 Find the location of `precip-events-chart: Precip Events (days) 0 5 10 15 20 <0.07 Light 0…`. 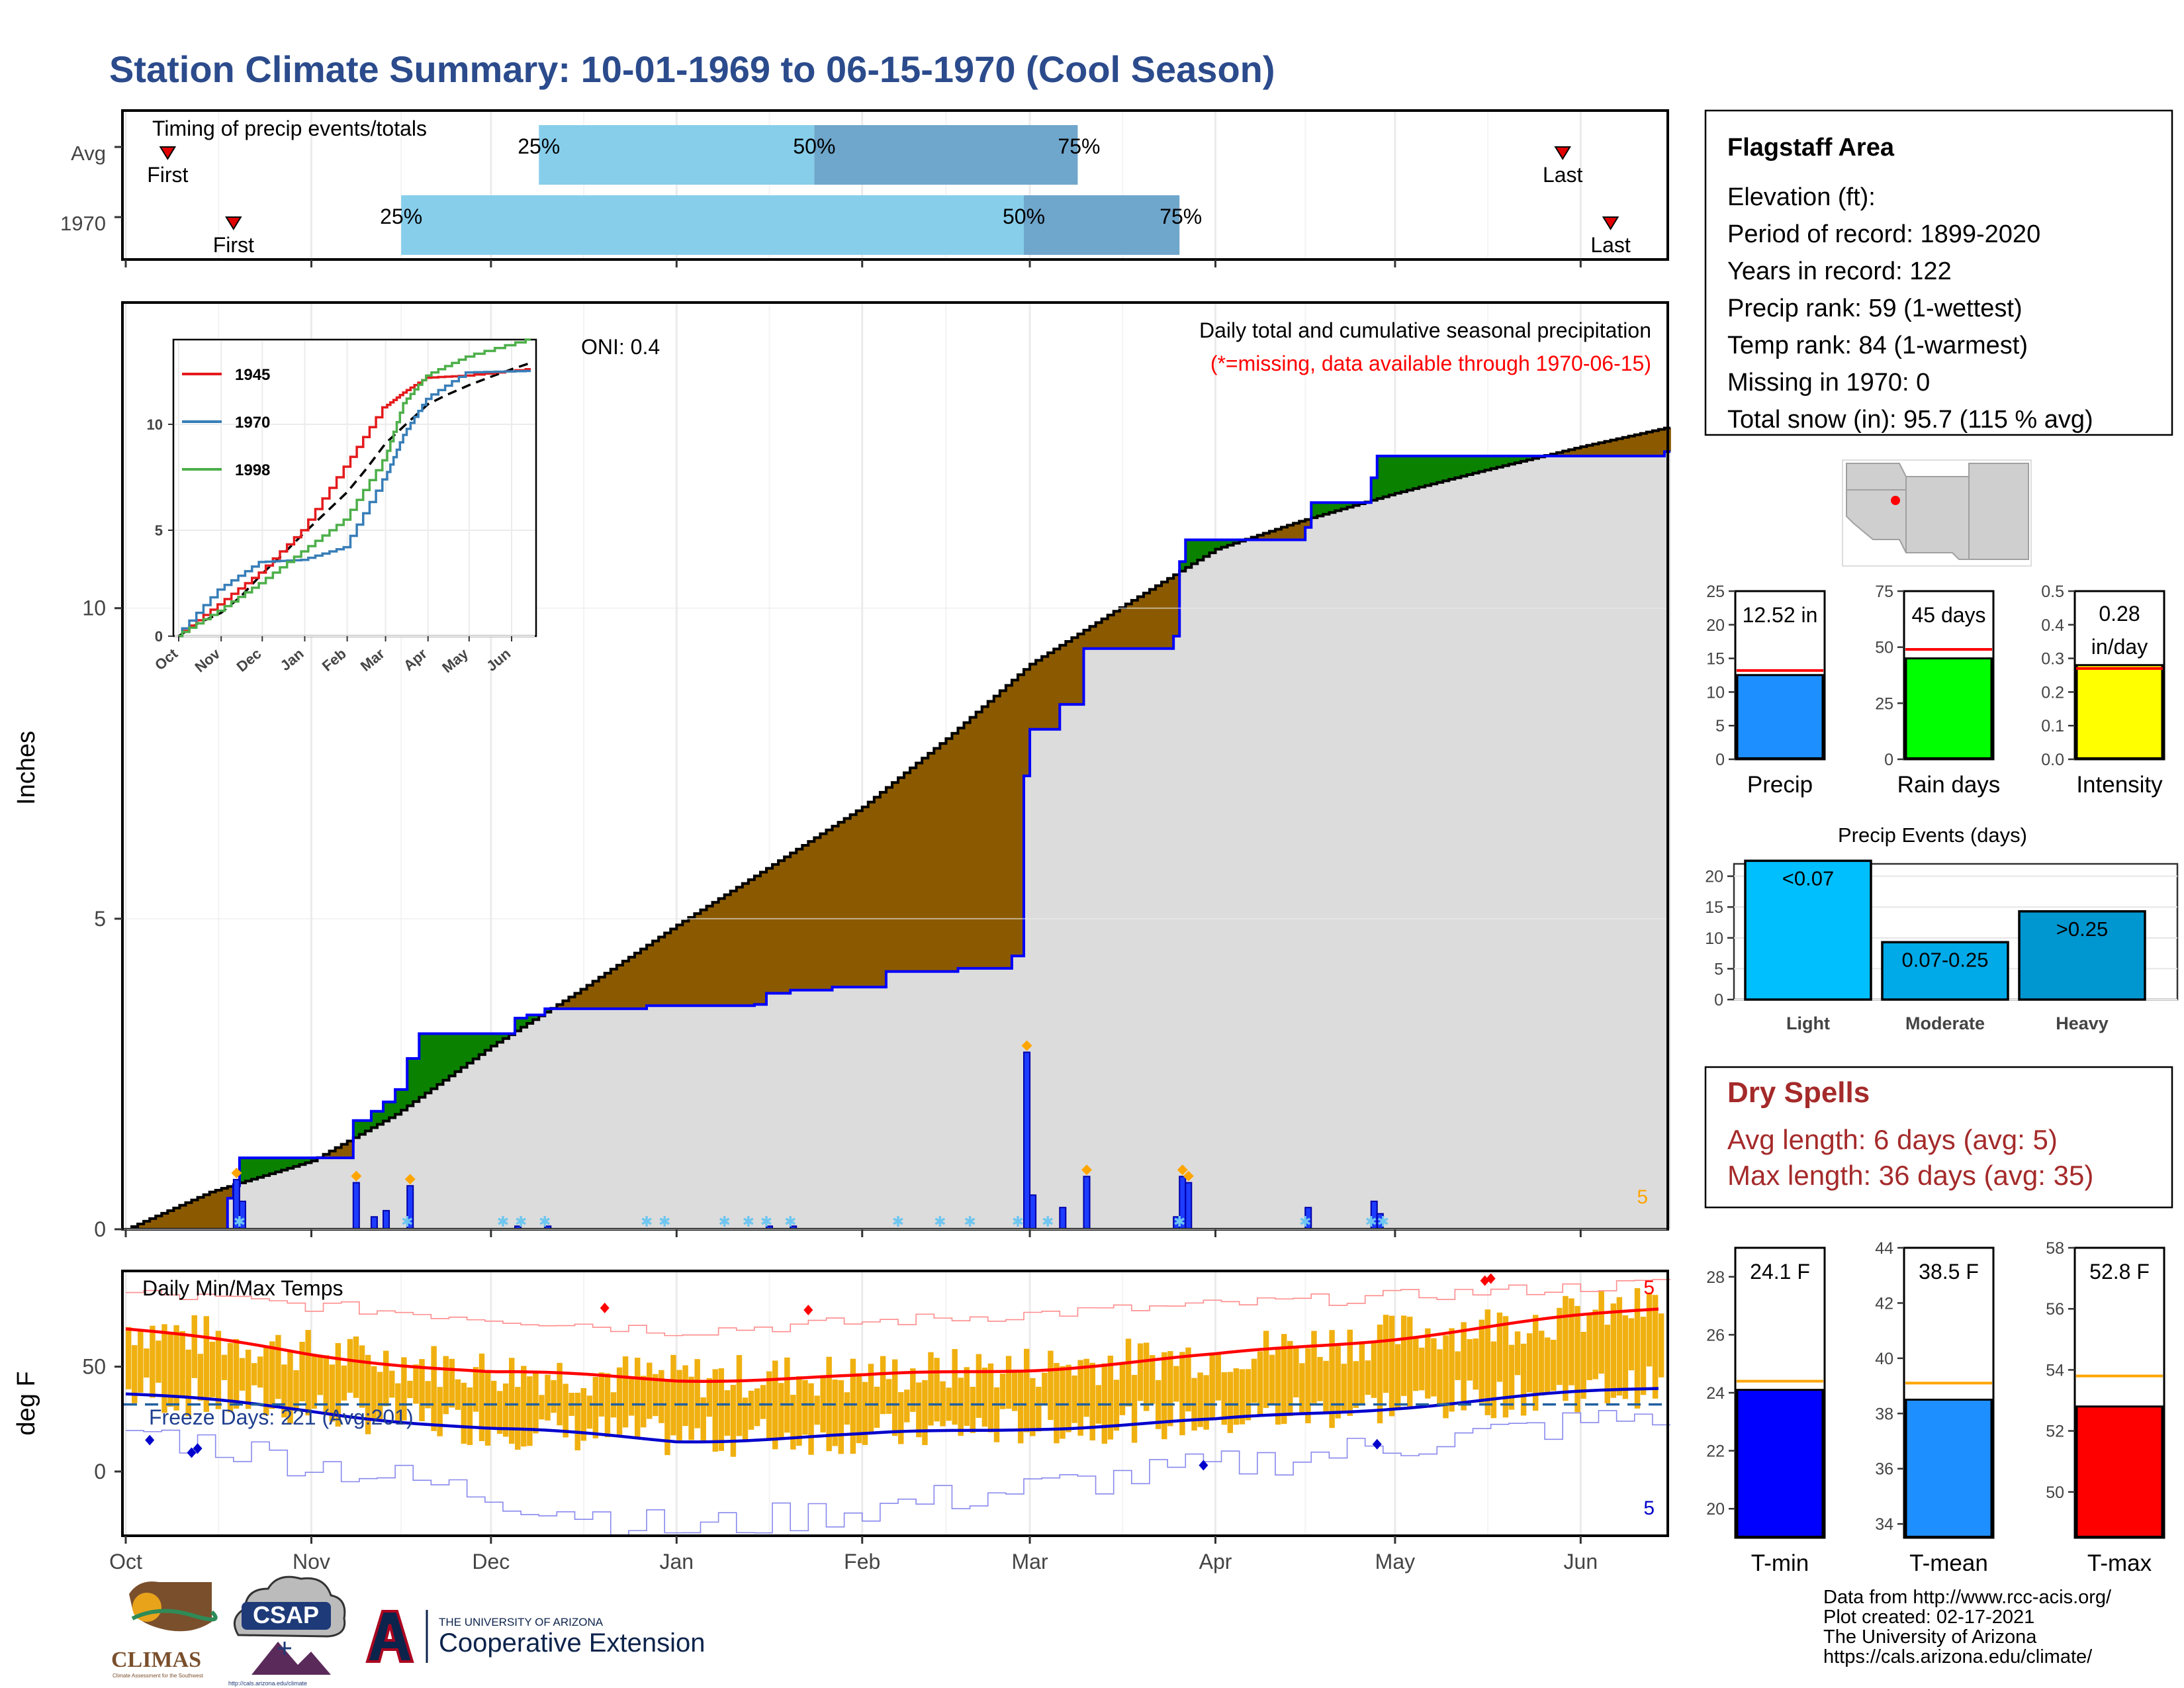

precip-events-chart: Precip Events (days) 0 5 10 15 20 <0.07 Light 0… is located at coordinates (1942, 928).